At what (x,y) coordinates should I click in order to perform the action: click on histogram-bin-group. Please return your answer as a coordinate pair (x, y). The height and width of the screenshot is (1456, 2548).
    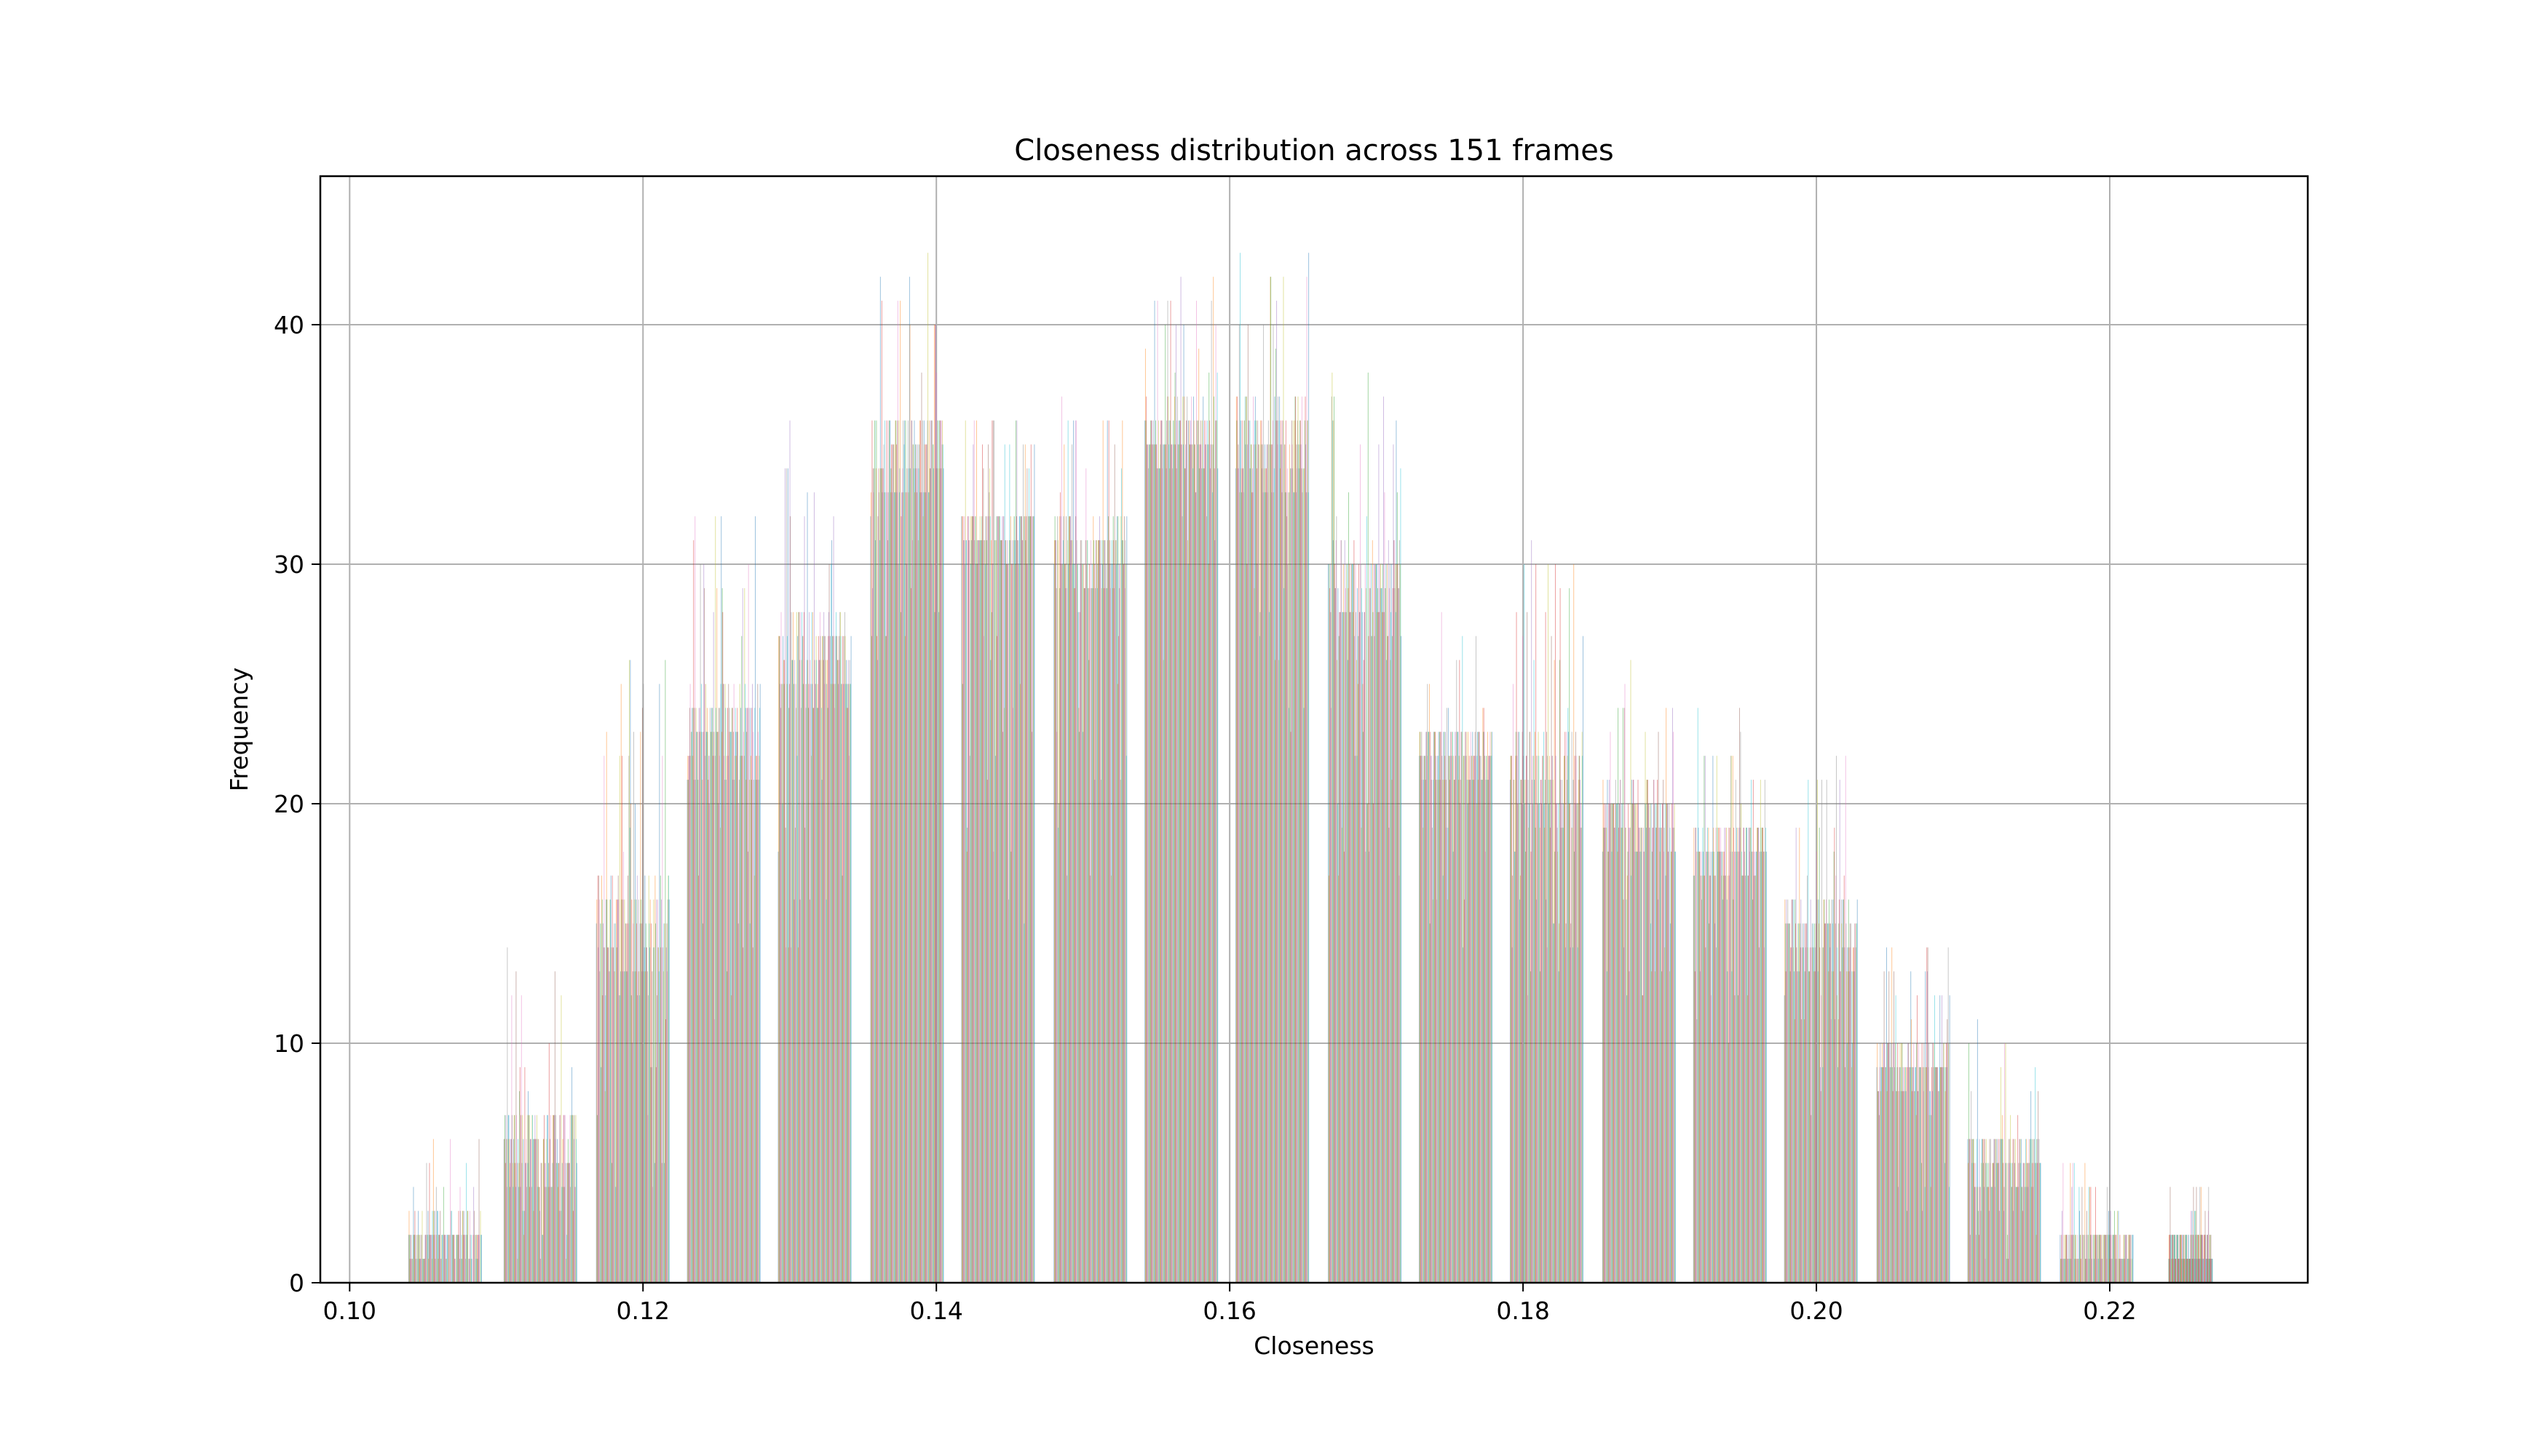
    Looking at the image, I should click on (1365, 827).